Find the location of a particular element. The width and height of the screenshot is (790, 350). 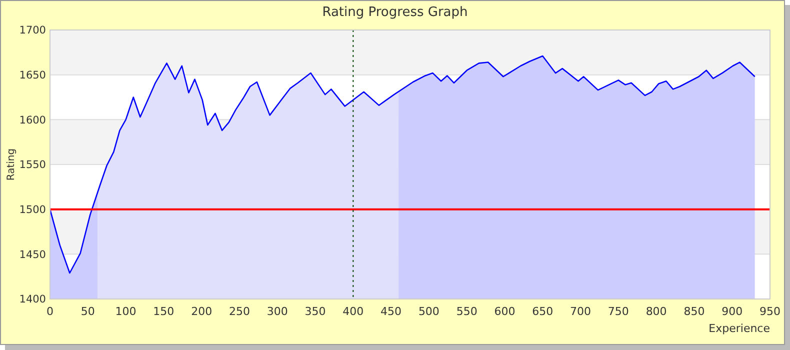

y-tick-label: 1700 is located at coordinates (32, 30).